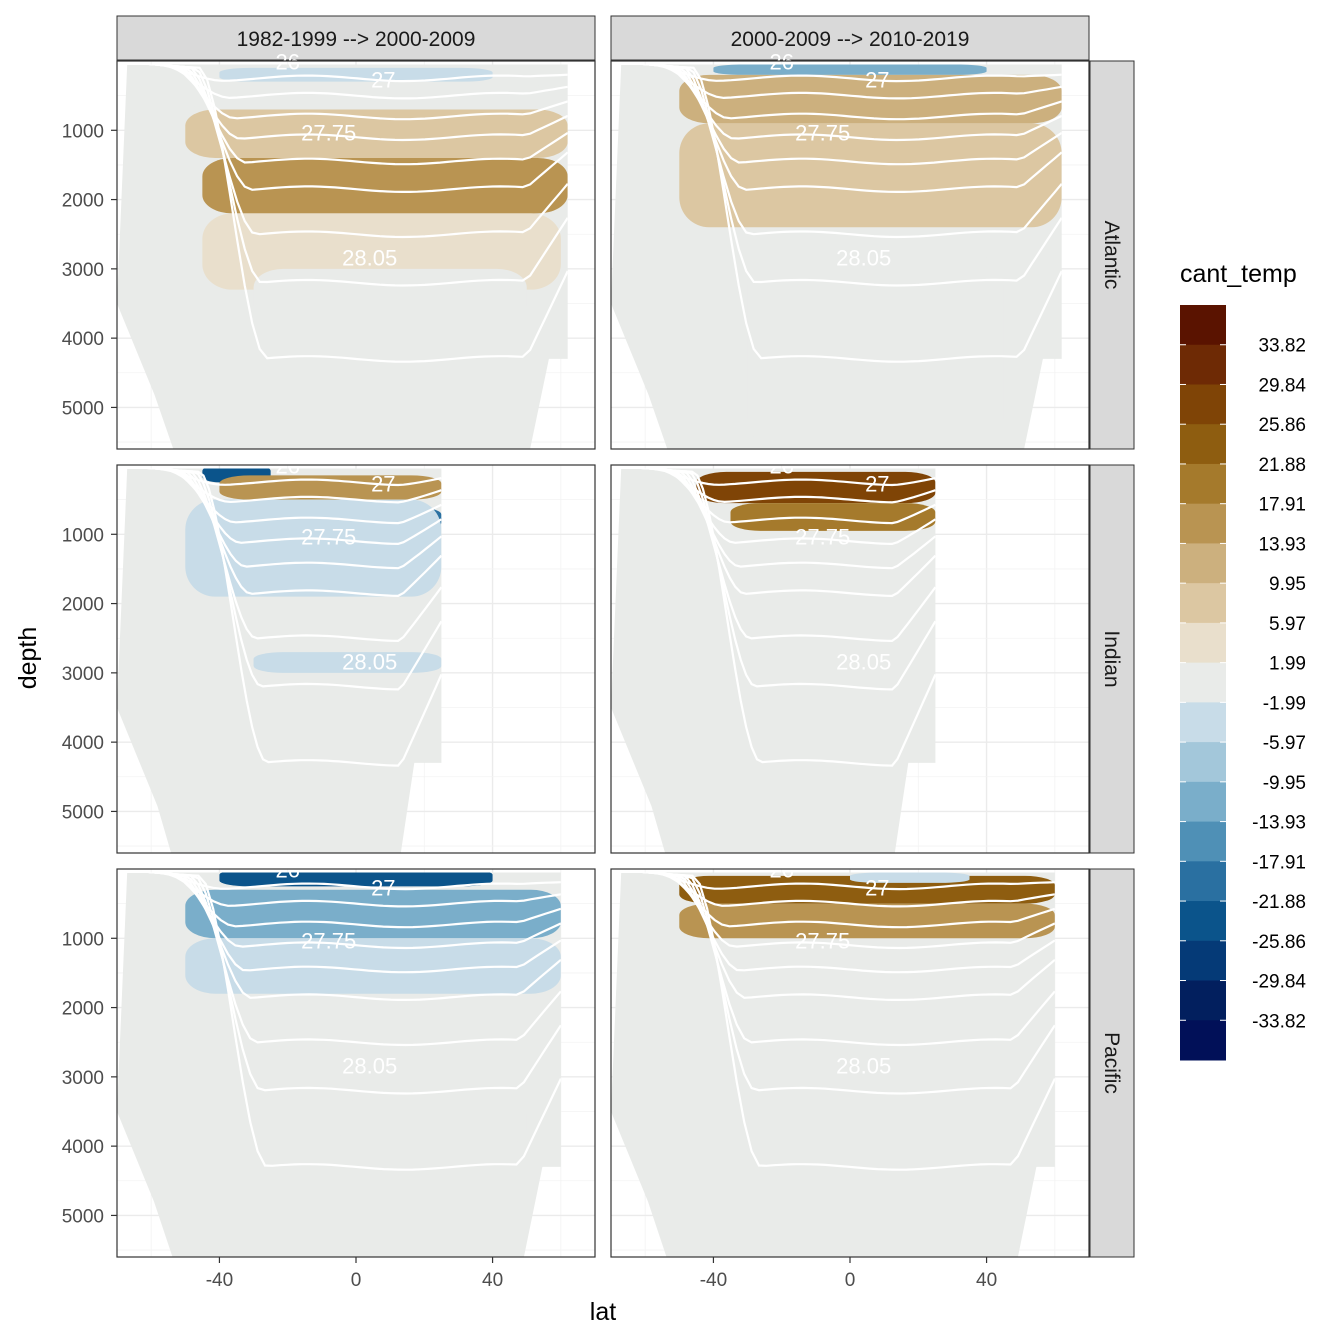 The image size is (1344, 1344). What do you see at coordinates (850, 39) in the screenshot?
I see `svg-text: 2000-2009 --> 2010-2019` at bounding box center [850, 39].